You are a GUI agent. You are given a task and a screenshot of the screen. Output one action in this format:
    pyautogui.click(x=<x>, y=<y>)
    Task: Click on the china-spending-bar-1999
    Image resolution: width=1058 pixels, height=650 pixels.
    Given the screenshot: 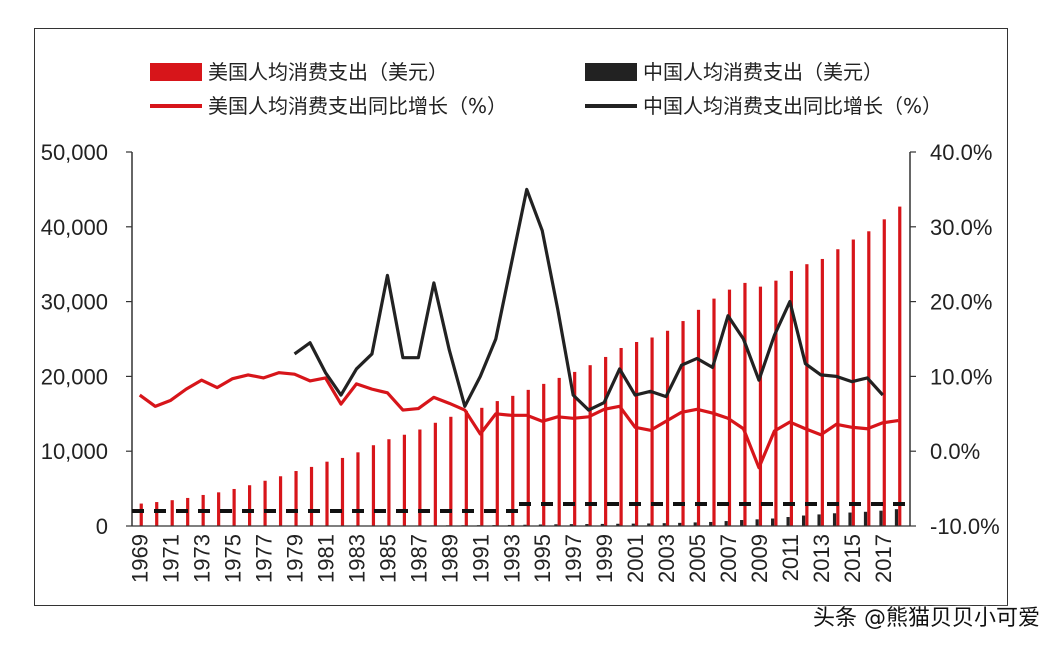 What is the action you would take?
    pyautogui.click(x=602, y=524)
    